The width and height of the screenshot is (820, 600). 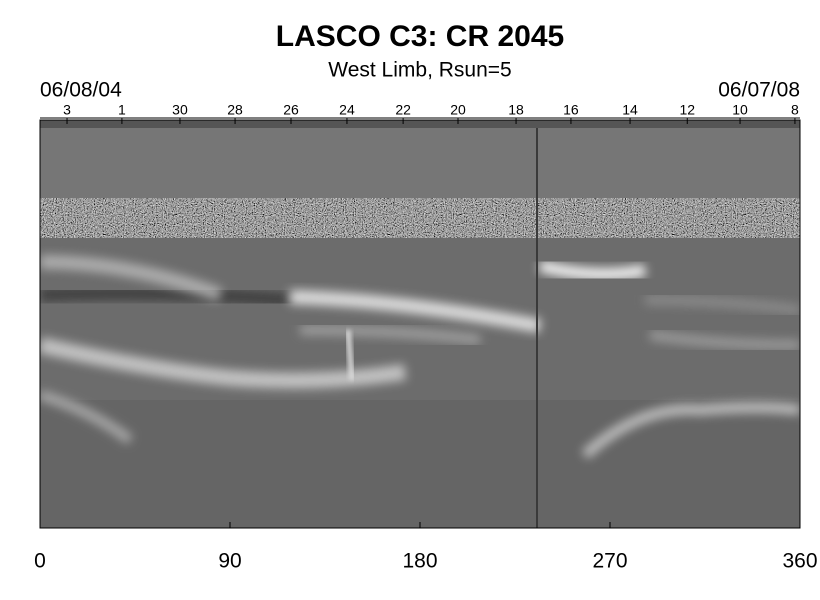 I want to click on end-date: 06/07/08, so click(x=759, y=90).